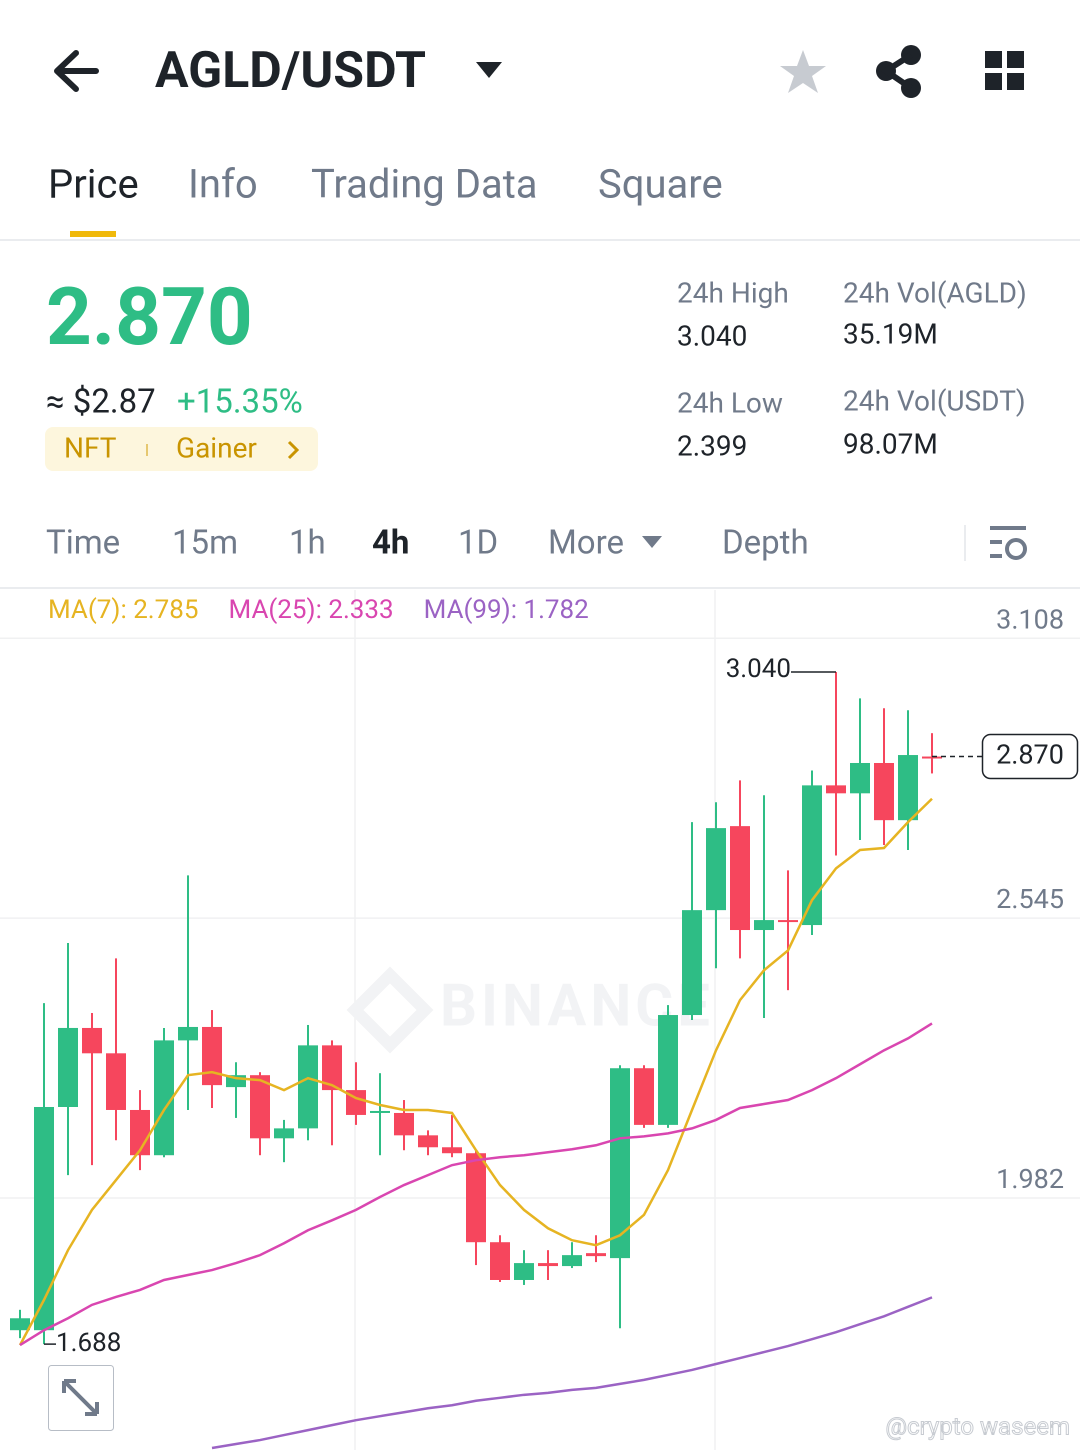  I want to click on last-price-box, so click(1030, 756).